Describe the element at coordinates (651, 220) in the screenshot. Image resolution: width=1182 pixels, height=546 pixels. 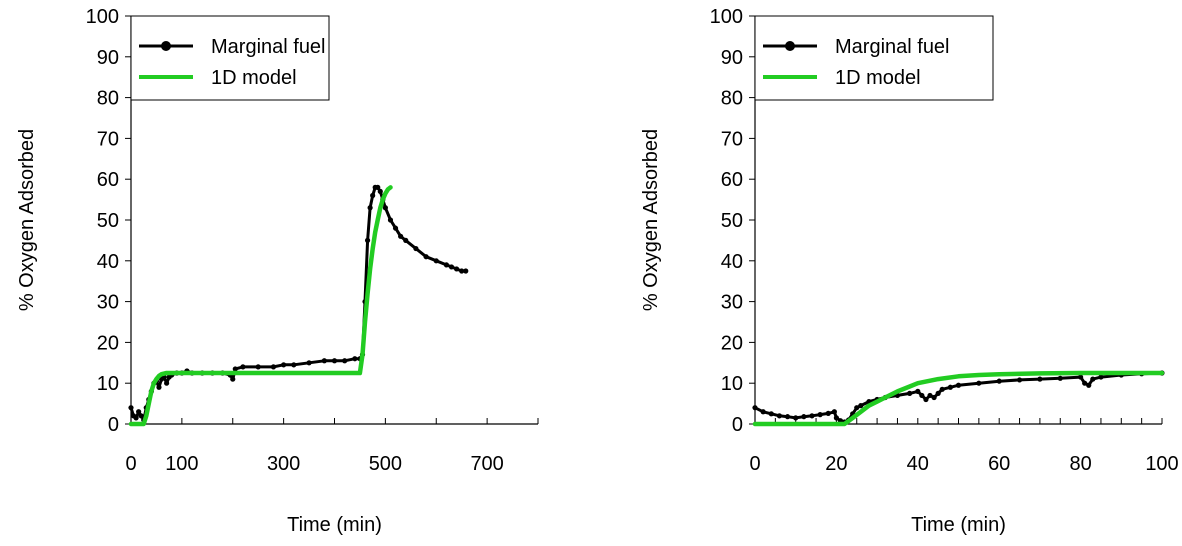
I see `y-axis-label: % Oxygen Adsorbed` at that location.